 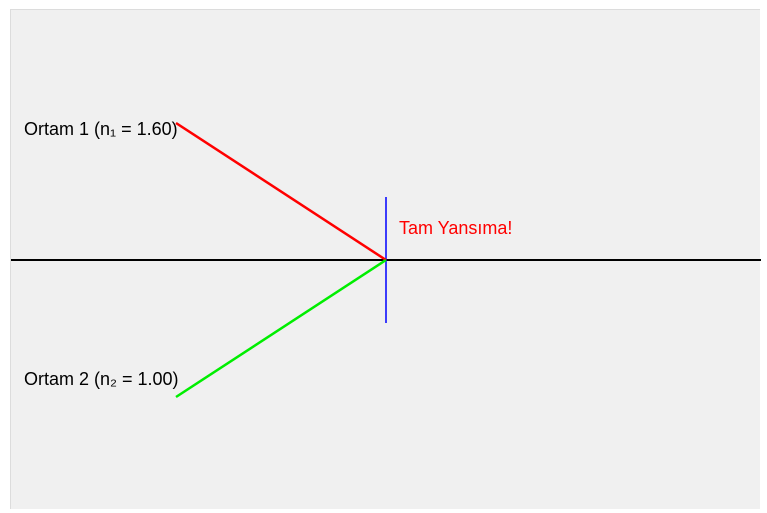 I want to click on incident-ray, so click(x=281, y=191).